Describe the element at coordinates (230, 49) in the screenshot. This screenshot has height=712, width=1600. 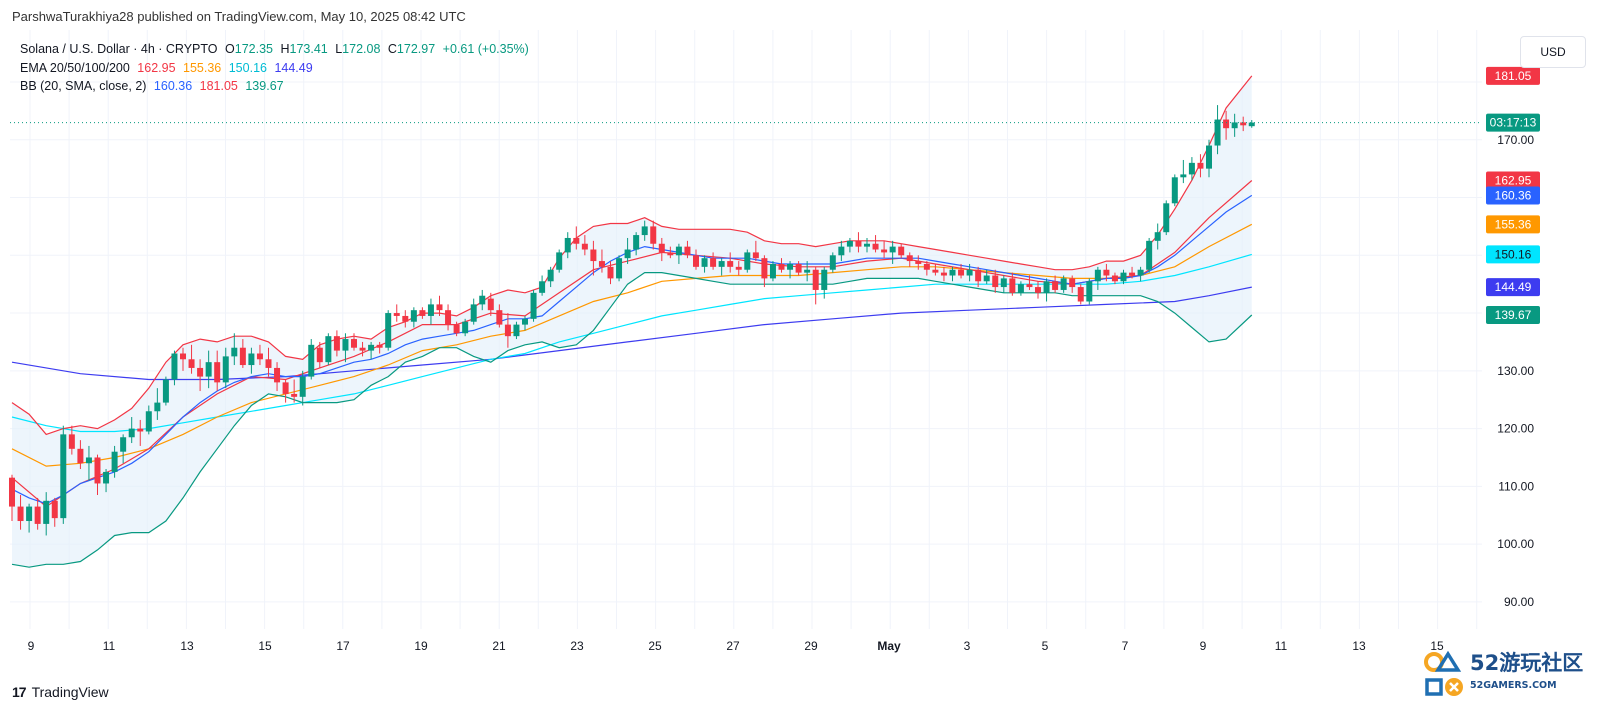
I see `legend-open-label: O` at that location.